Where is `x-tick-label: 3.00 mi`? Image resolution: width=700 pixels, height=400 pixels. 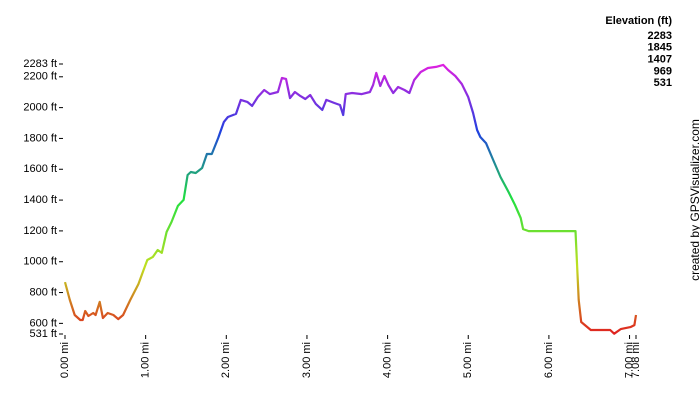 x-tick-label: 3.00 mi is located at coordinates (307, 360).